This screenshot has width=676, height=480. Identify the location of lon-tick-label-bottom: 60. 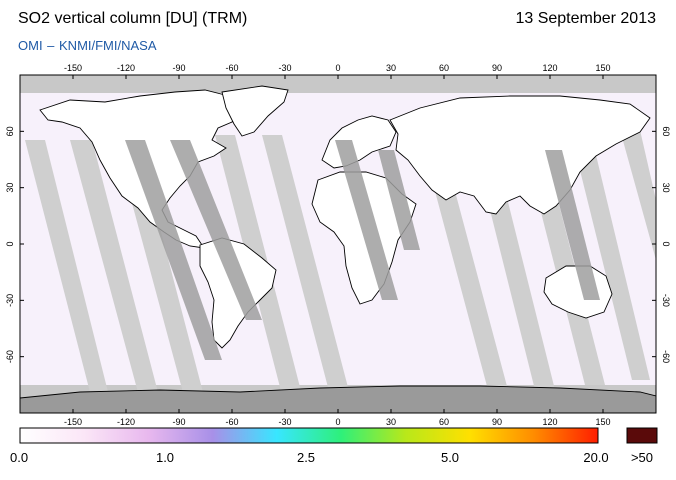
(444, 422).